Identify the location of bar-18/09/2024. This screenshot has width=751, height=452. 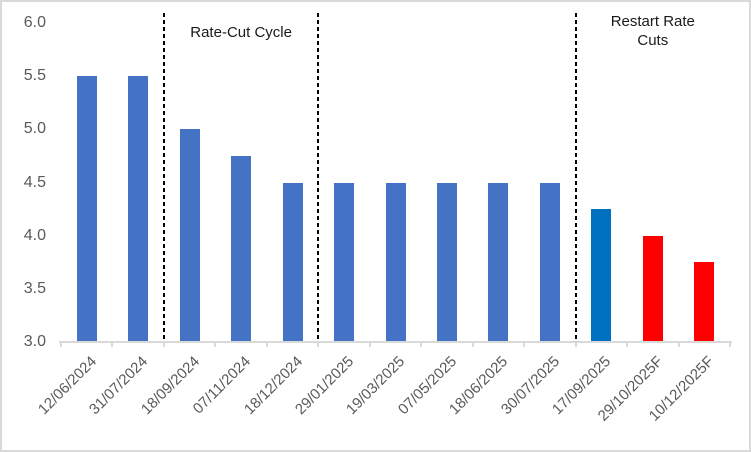
(189, 235).